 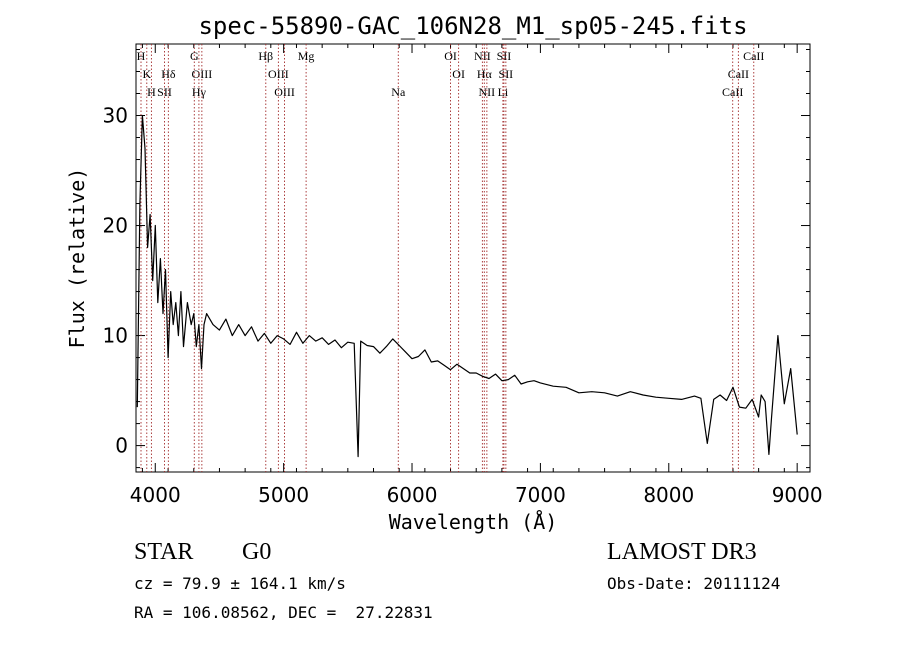 What do you see at coordinates (115, 226) in the screenshot?
I see `y-tick-label: 20` at bounding box center [115, 226].